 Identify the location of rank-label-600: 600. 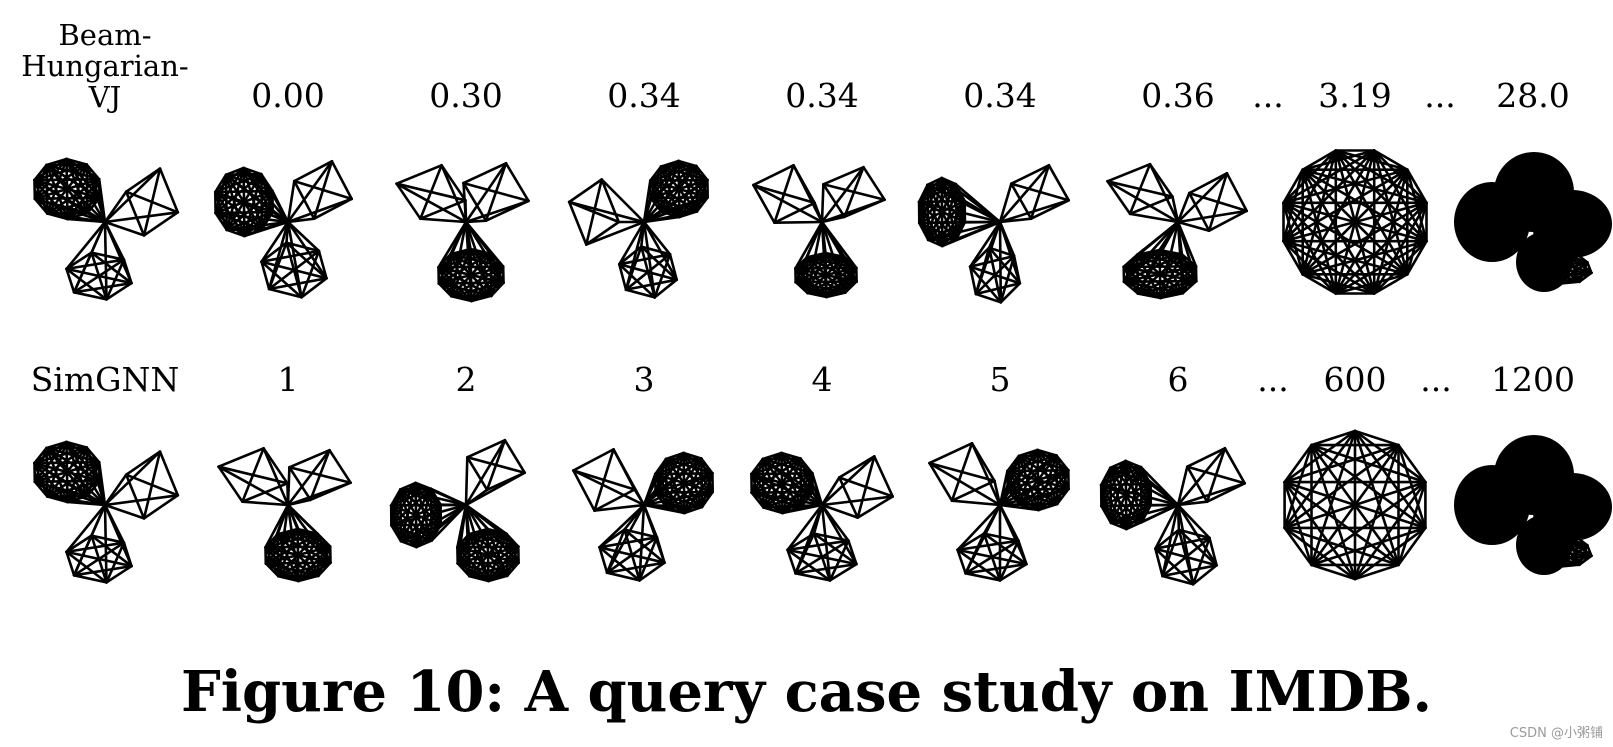
(1355, 379).